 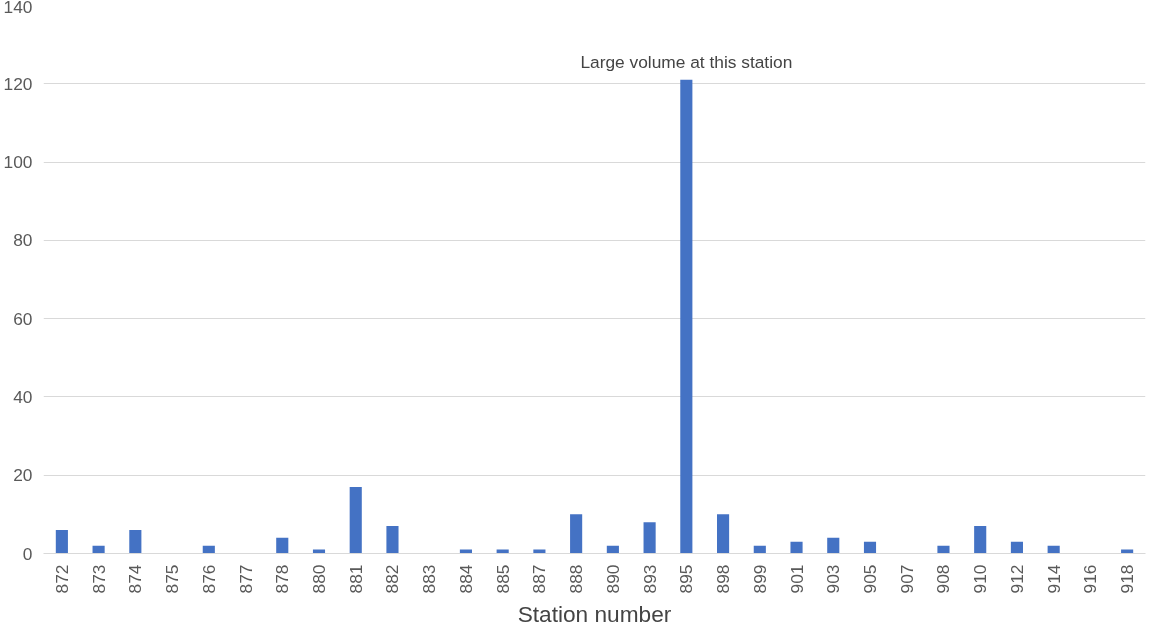 I want to click on y-tick-label: 80, so click(x=23, y=240).